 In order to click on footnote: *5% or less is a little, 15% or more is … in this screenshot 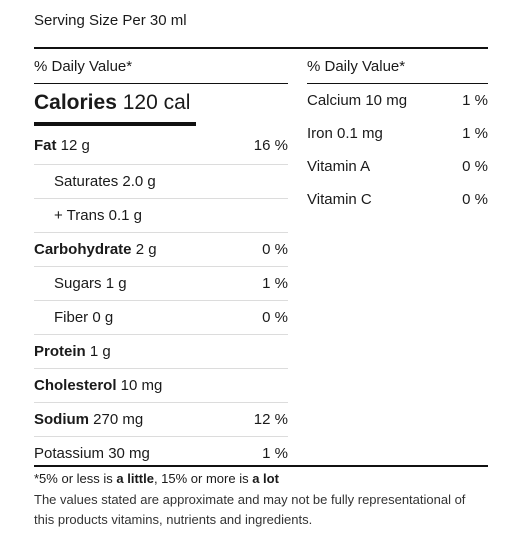, I will do `click(156, 478)`.